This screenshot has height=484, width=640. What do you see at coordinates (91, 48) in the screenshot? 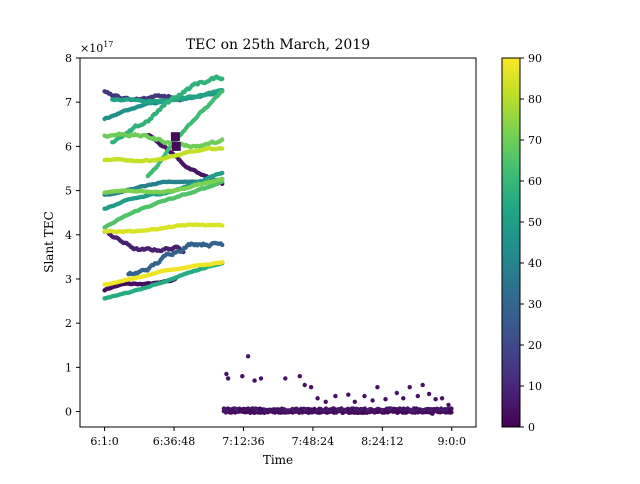
I see `y-exponent-base: ×10` at bounding box center [91, 48].